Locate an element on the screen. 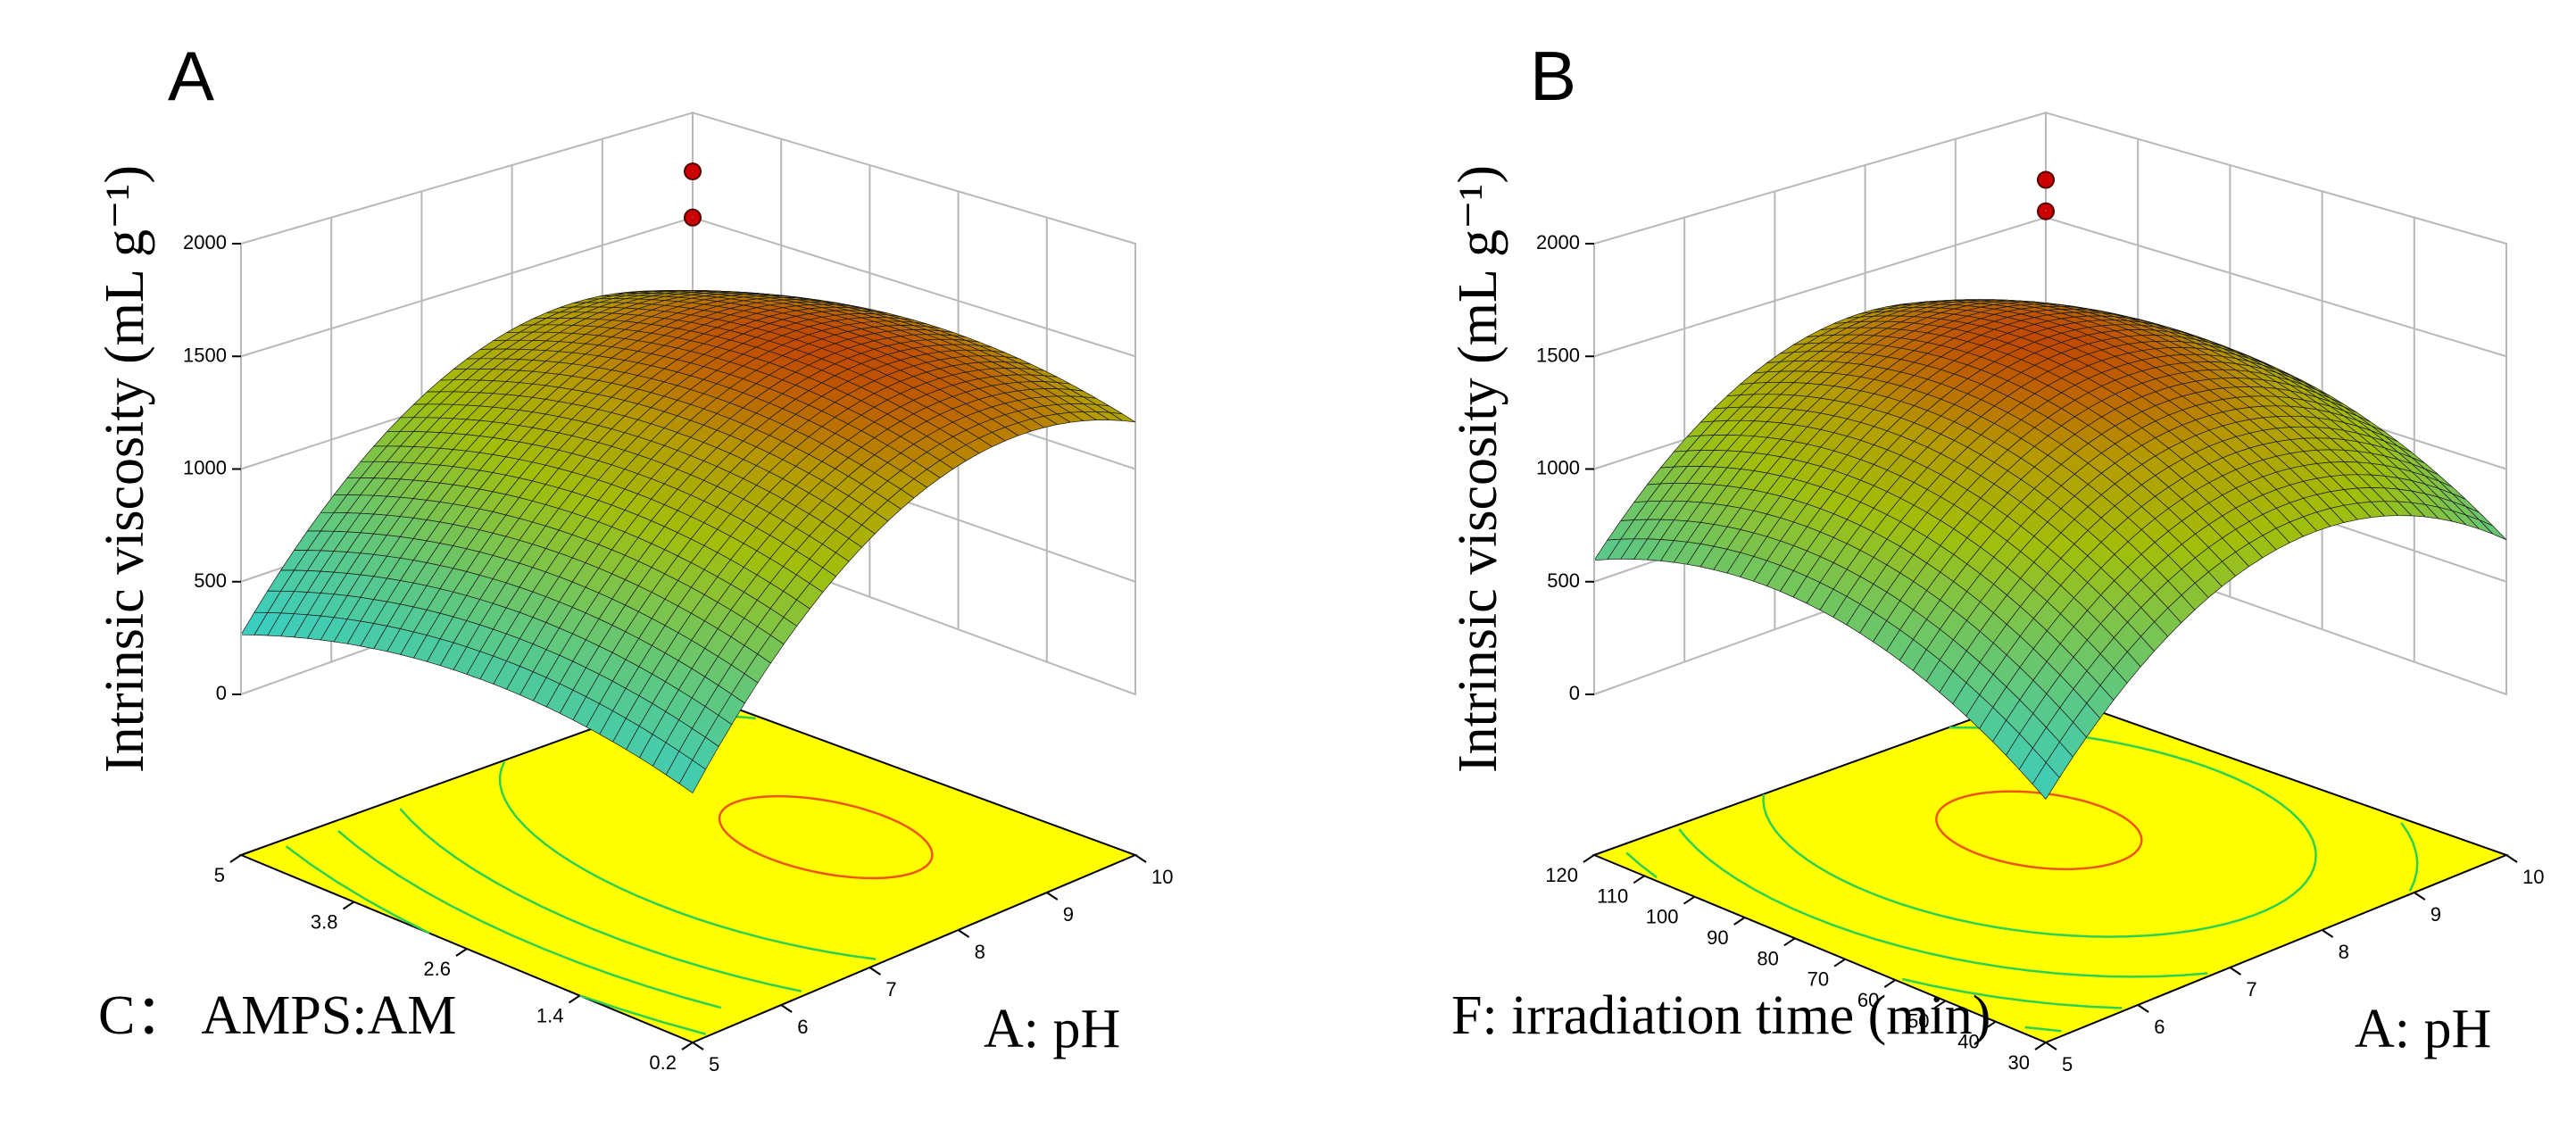 The width and height of the screenshot is (2576, 1121). y-axis: 30 40 50 60 70 80 90 100 110 120 is located at coordinates (1796, 964).